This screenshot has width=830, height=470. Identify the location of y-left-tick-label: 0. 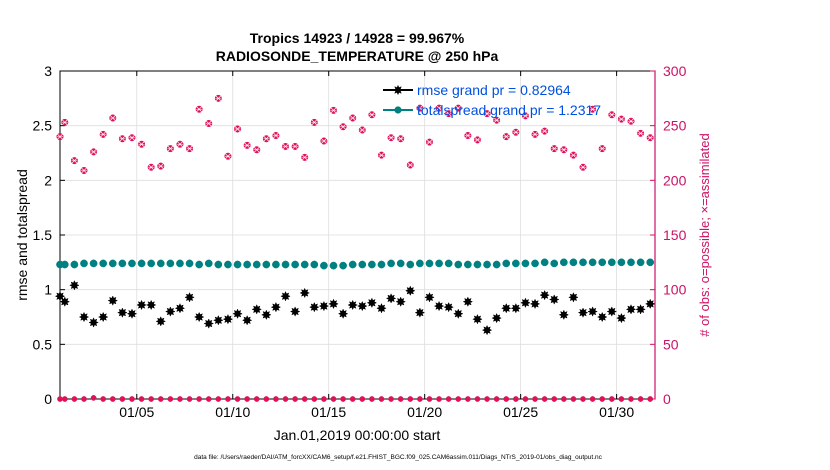
(48, 399).